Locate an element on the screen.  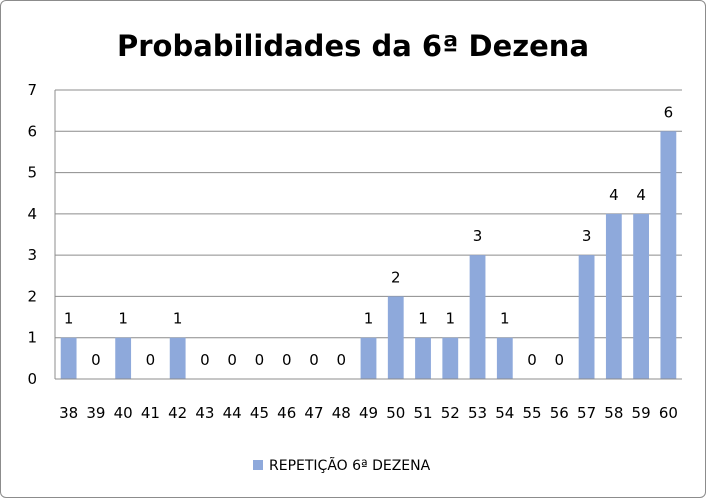
x-tick-label: 49 is located at coordinates (368, 413).